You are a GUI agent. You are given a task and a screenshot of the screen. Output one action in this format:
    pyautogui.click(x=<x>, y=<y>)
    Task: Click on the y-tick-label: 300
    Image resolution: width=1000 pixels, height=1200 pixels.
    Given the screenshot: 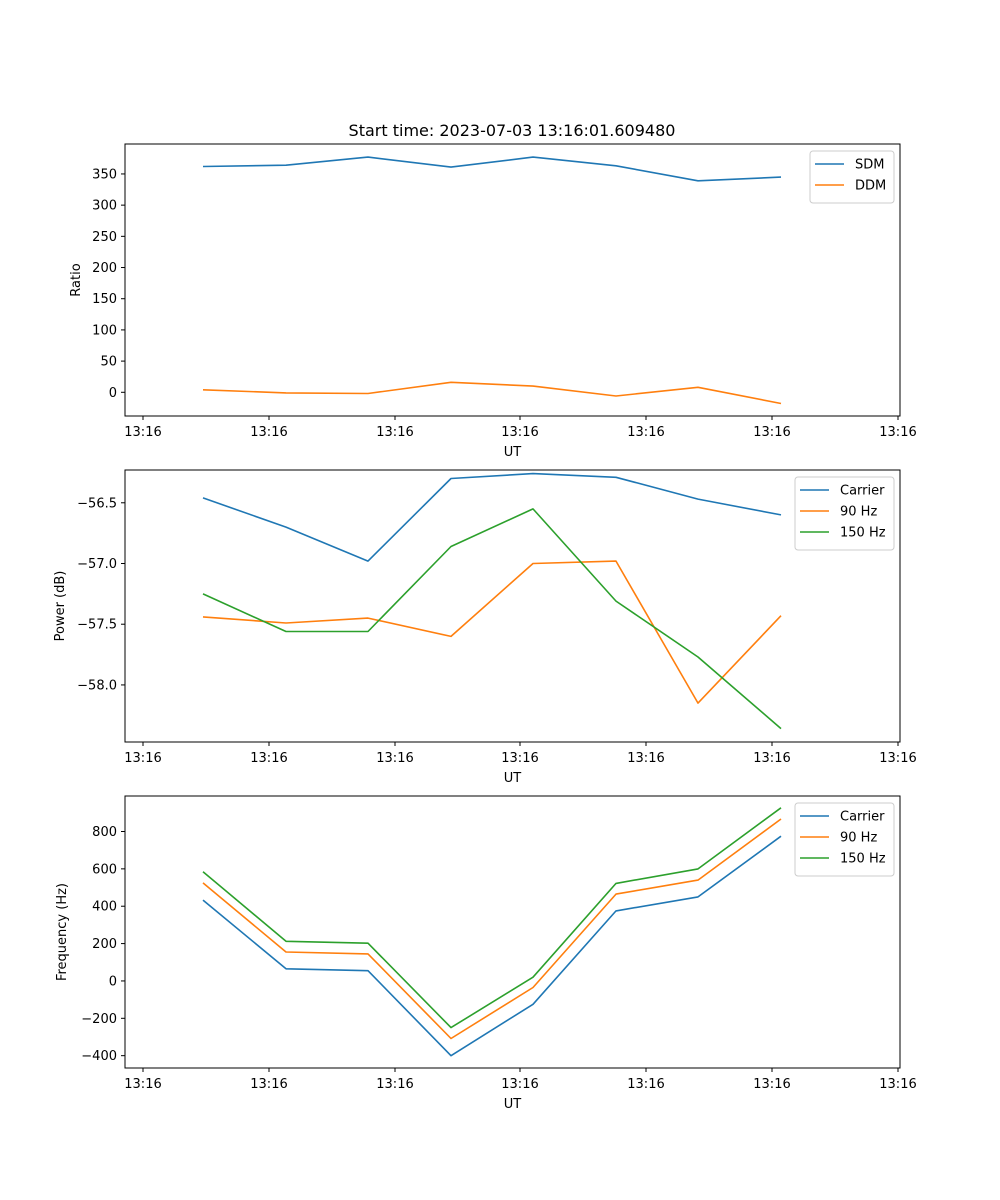 What is the action you would take?
    pyautogui.click(x=104, y=206)
    